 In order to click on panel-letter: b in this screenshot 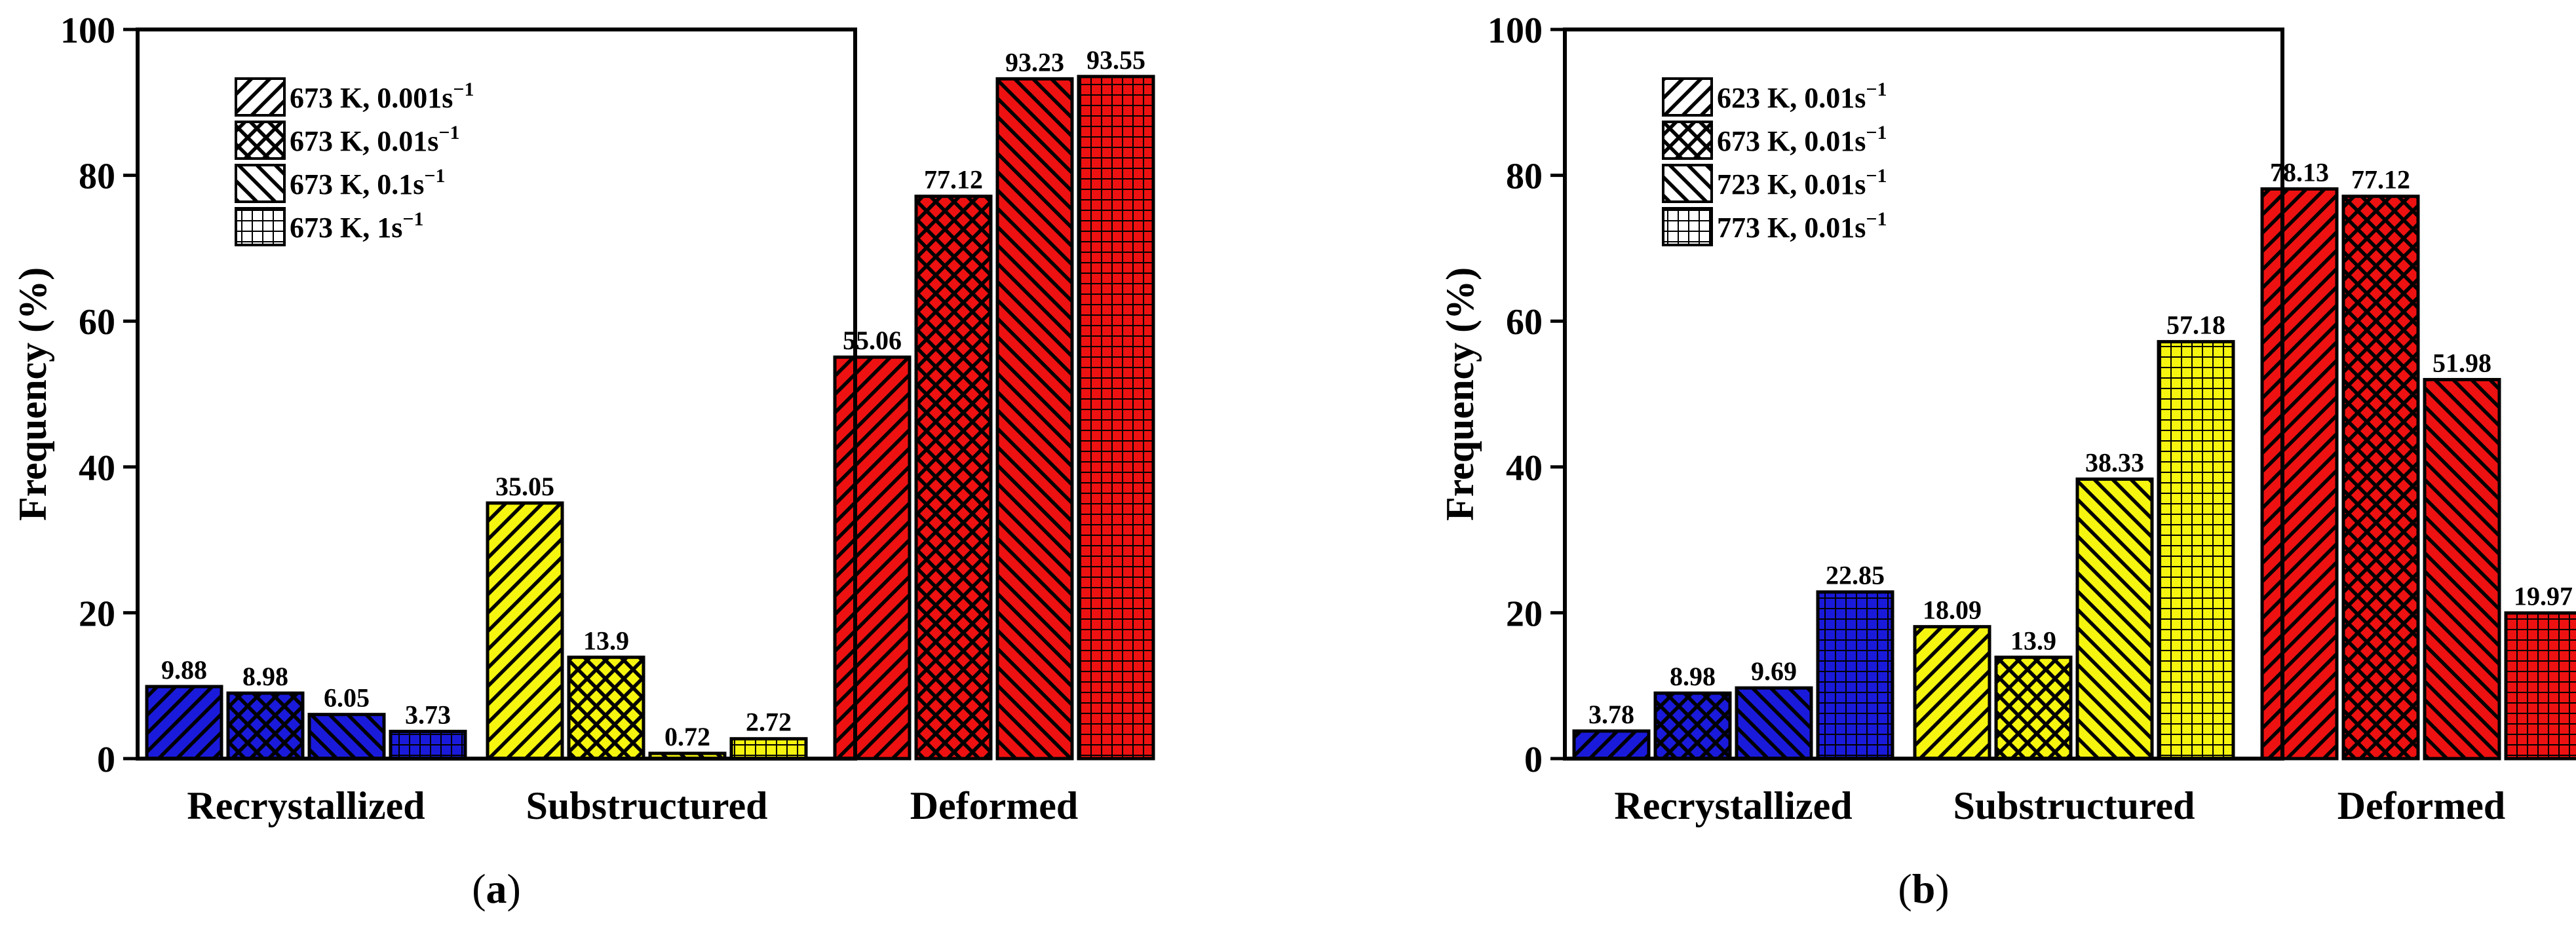, I will do `click(1924, 889)`.